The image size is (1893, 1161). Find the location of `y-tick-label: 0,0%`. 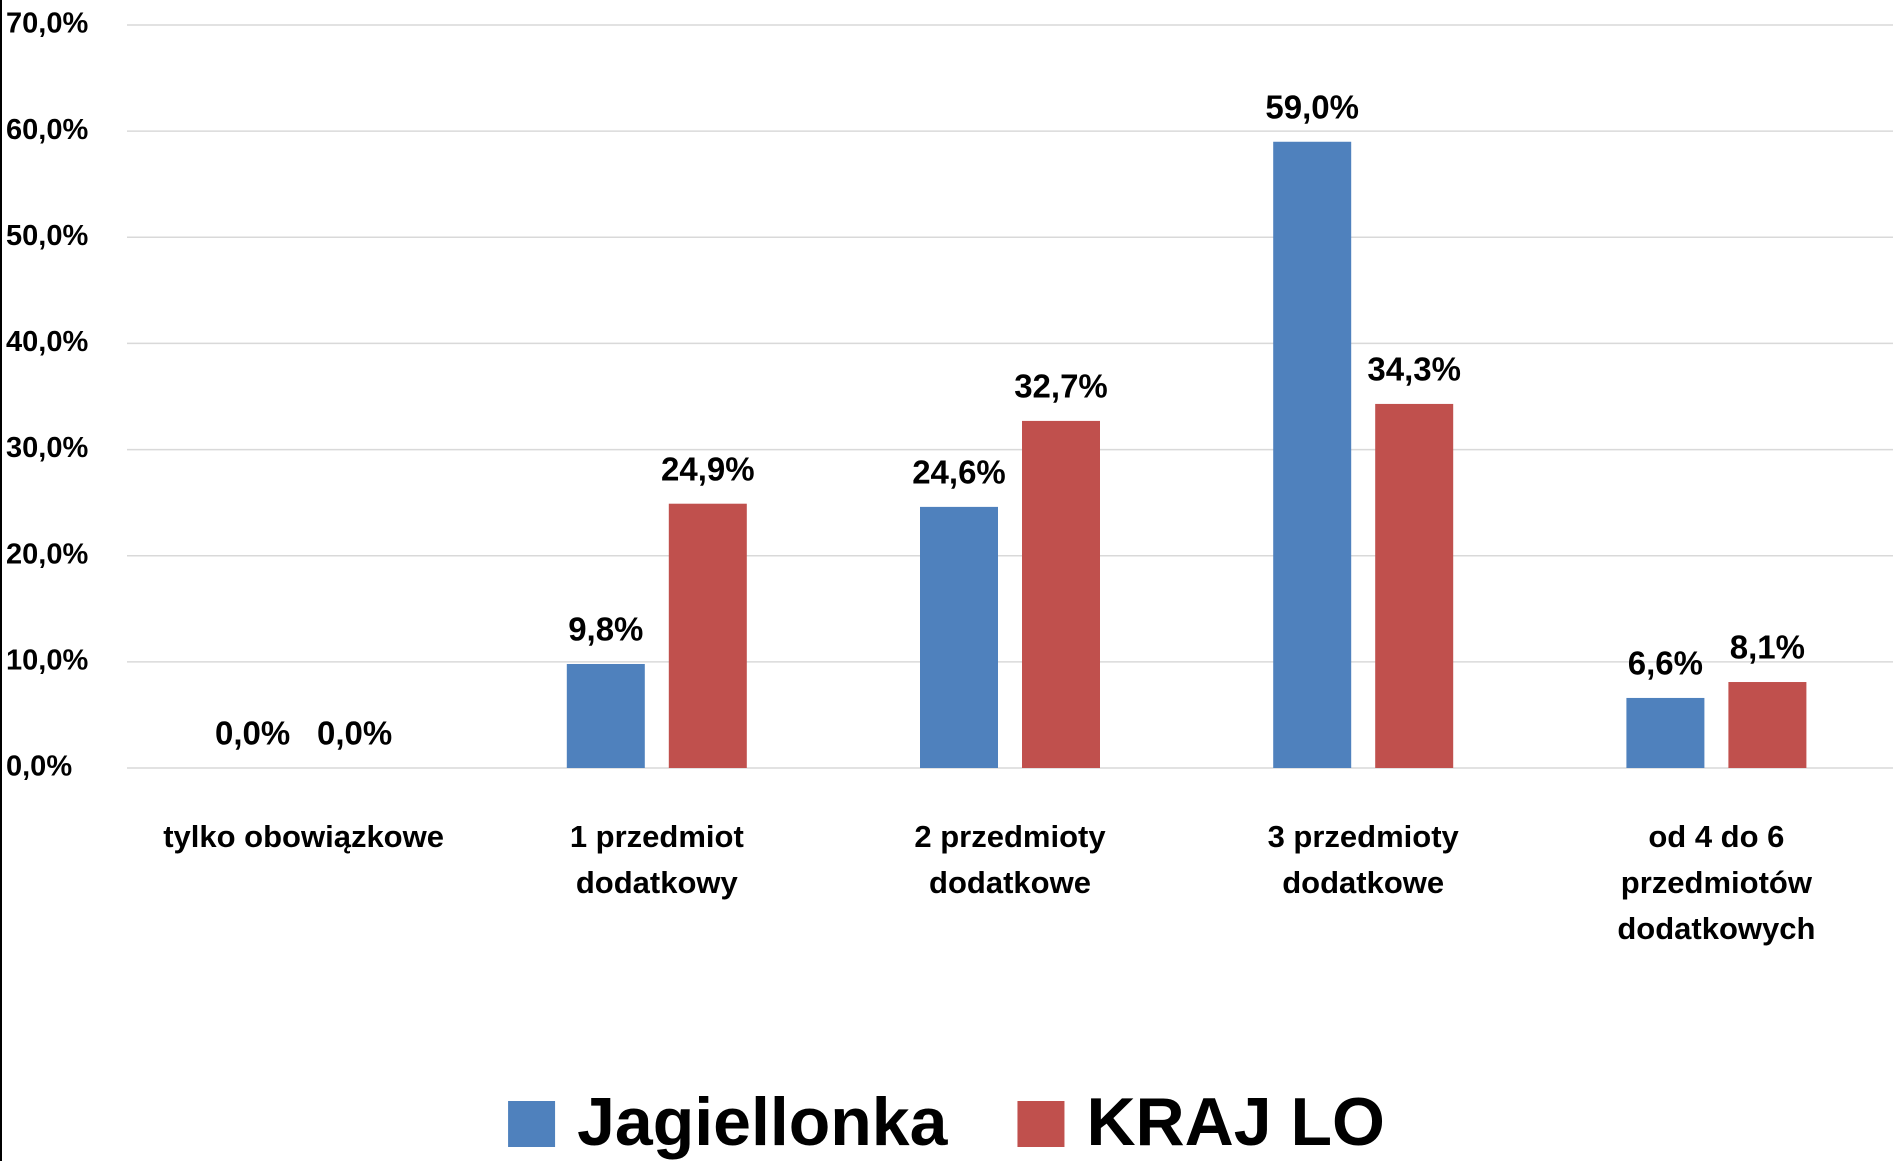

y-tick-label: 0,0% is located at coordinates (39, 767).